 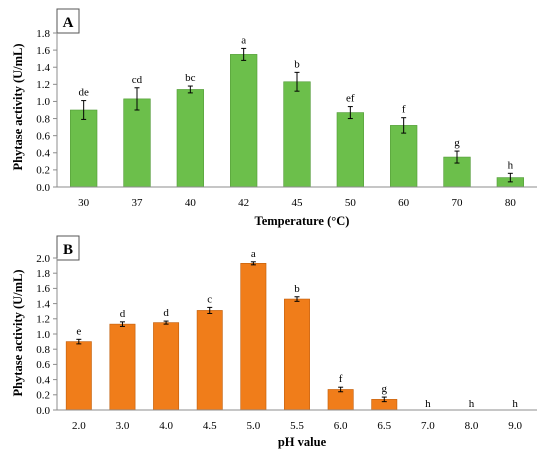 I want to click on panel-a-x-tick-label: 45, so click(x=298, y=203).